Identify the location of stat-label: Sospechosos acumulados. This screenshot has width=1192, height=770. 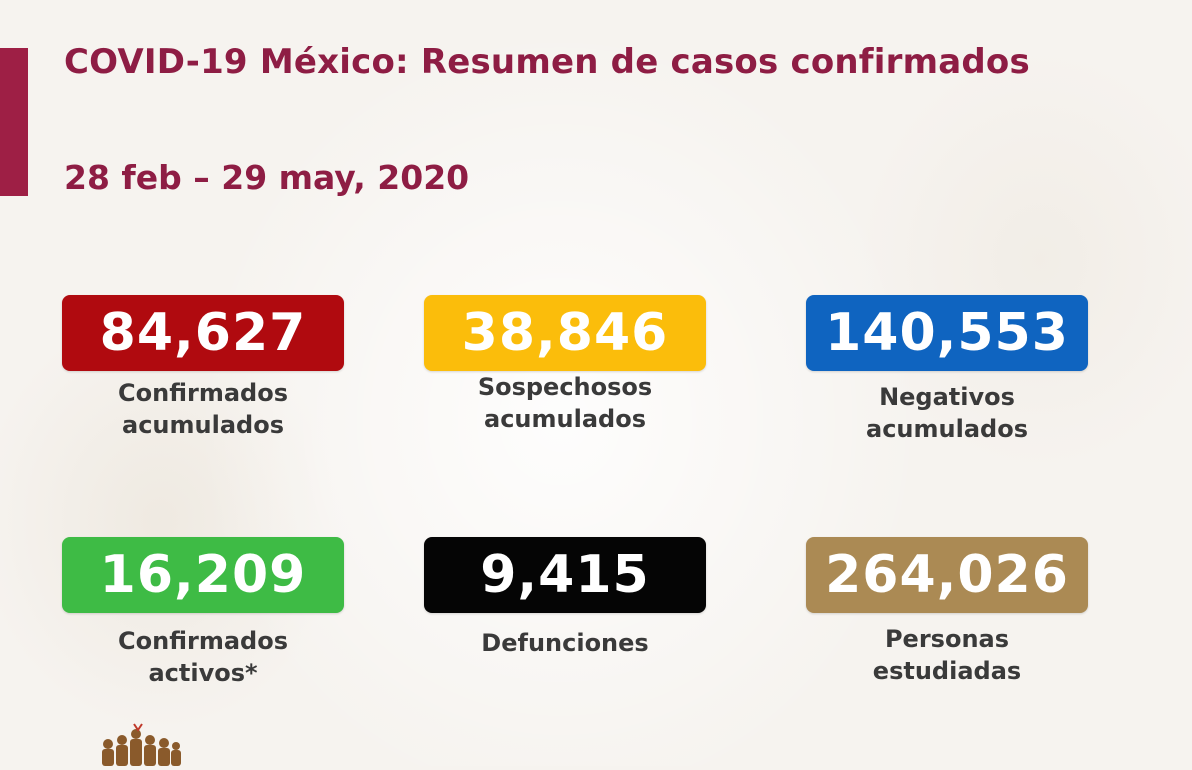
(565, 403).